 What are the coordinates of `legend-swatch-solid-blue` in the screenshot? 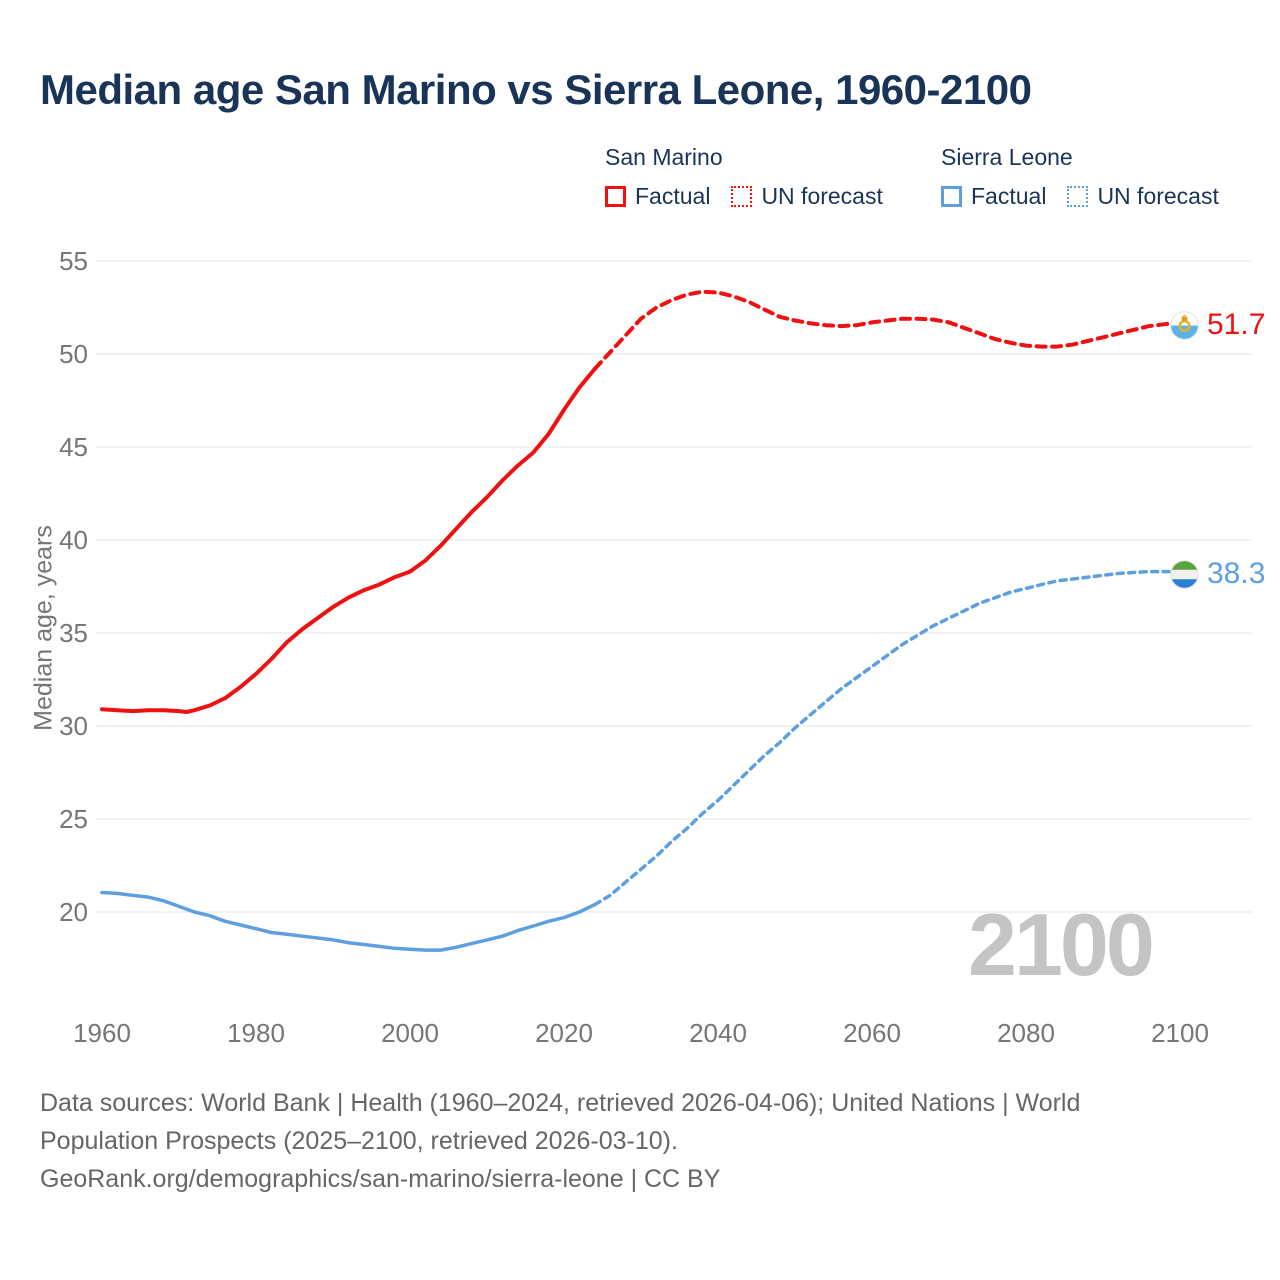 It's located at (951, 196).